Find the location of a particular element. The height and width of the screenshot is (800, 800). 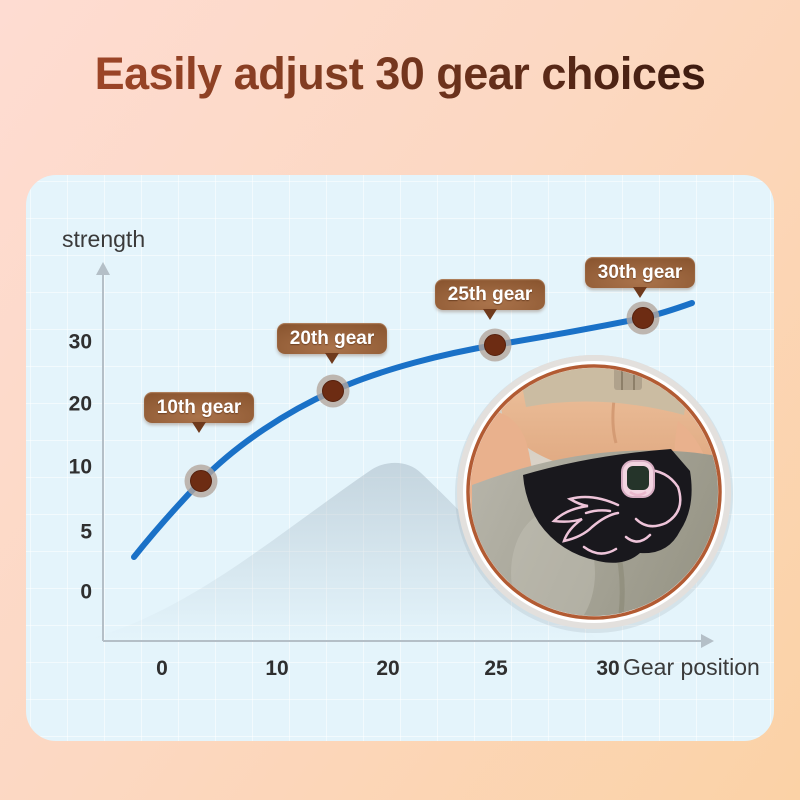

callout-25th-gear: 25th gear is located at coordinates (490, 299).